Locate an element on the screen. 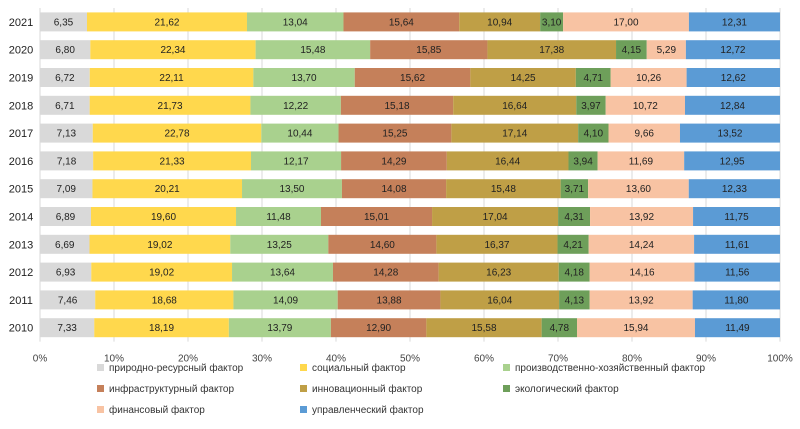  data-label: 13,64 is located at coordinates (282, 273).